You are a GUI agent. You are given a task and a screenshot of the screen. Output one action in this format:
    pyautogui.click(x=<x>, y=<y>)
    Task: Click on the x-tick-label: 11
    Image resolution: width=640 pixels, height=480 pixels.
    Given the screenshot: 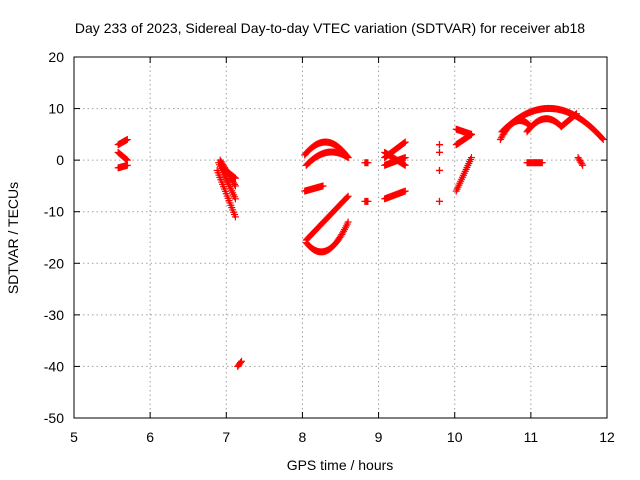 What is the action you would take?
    pyautogui.click(x=531, y=437)
    